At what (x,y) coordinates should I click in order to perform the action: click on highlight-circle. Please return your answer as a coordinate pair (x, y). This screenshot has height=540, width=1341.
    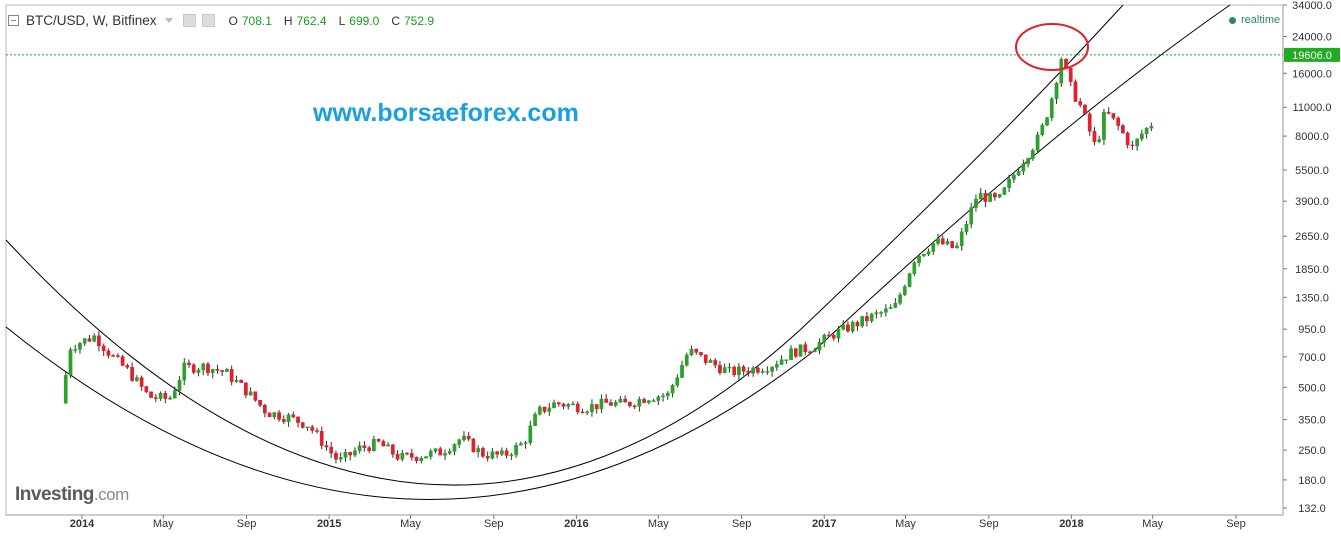
    Looking at the image, I should click on (1052, 47).